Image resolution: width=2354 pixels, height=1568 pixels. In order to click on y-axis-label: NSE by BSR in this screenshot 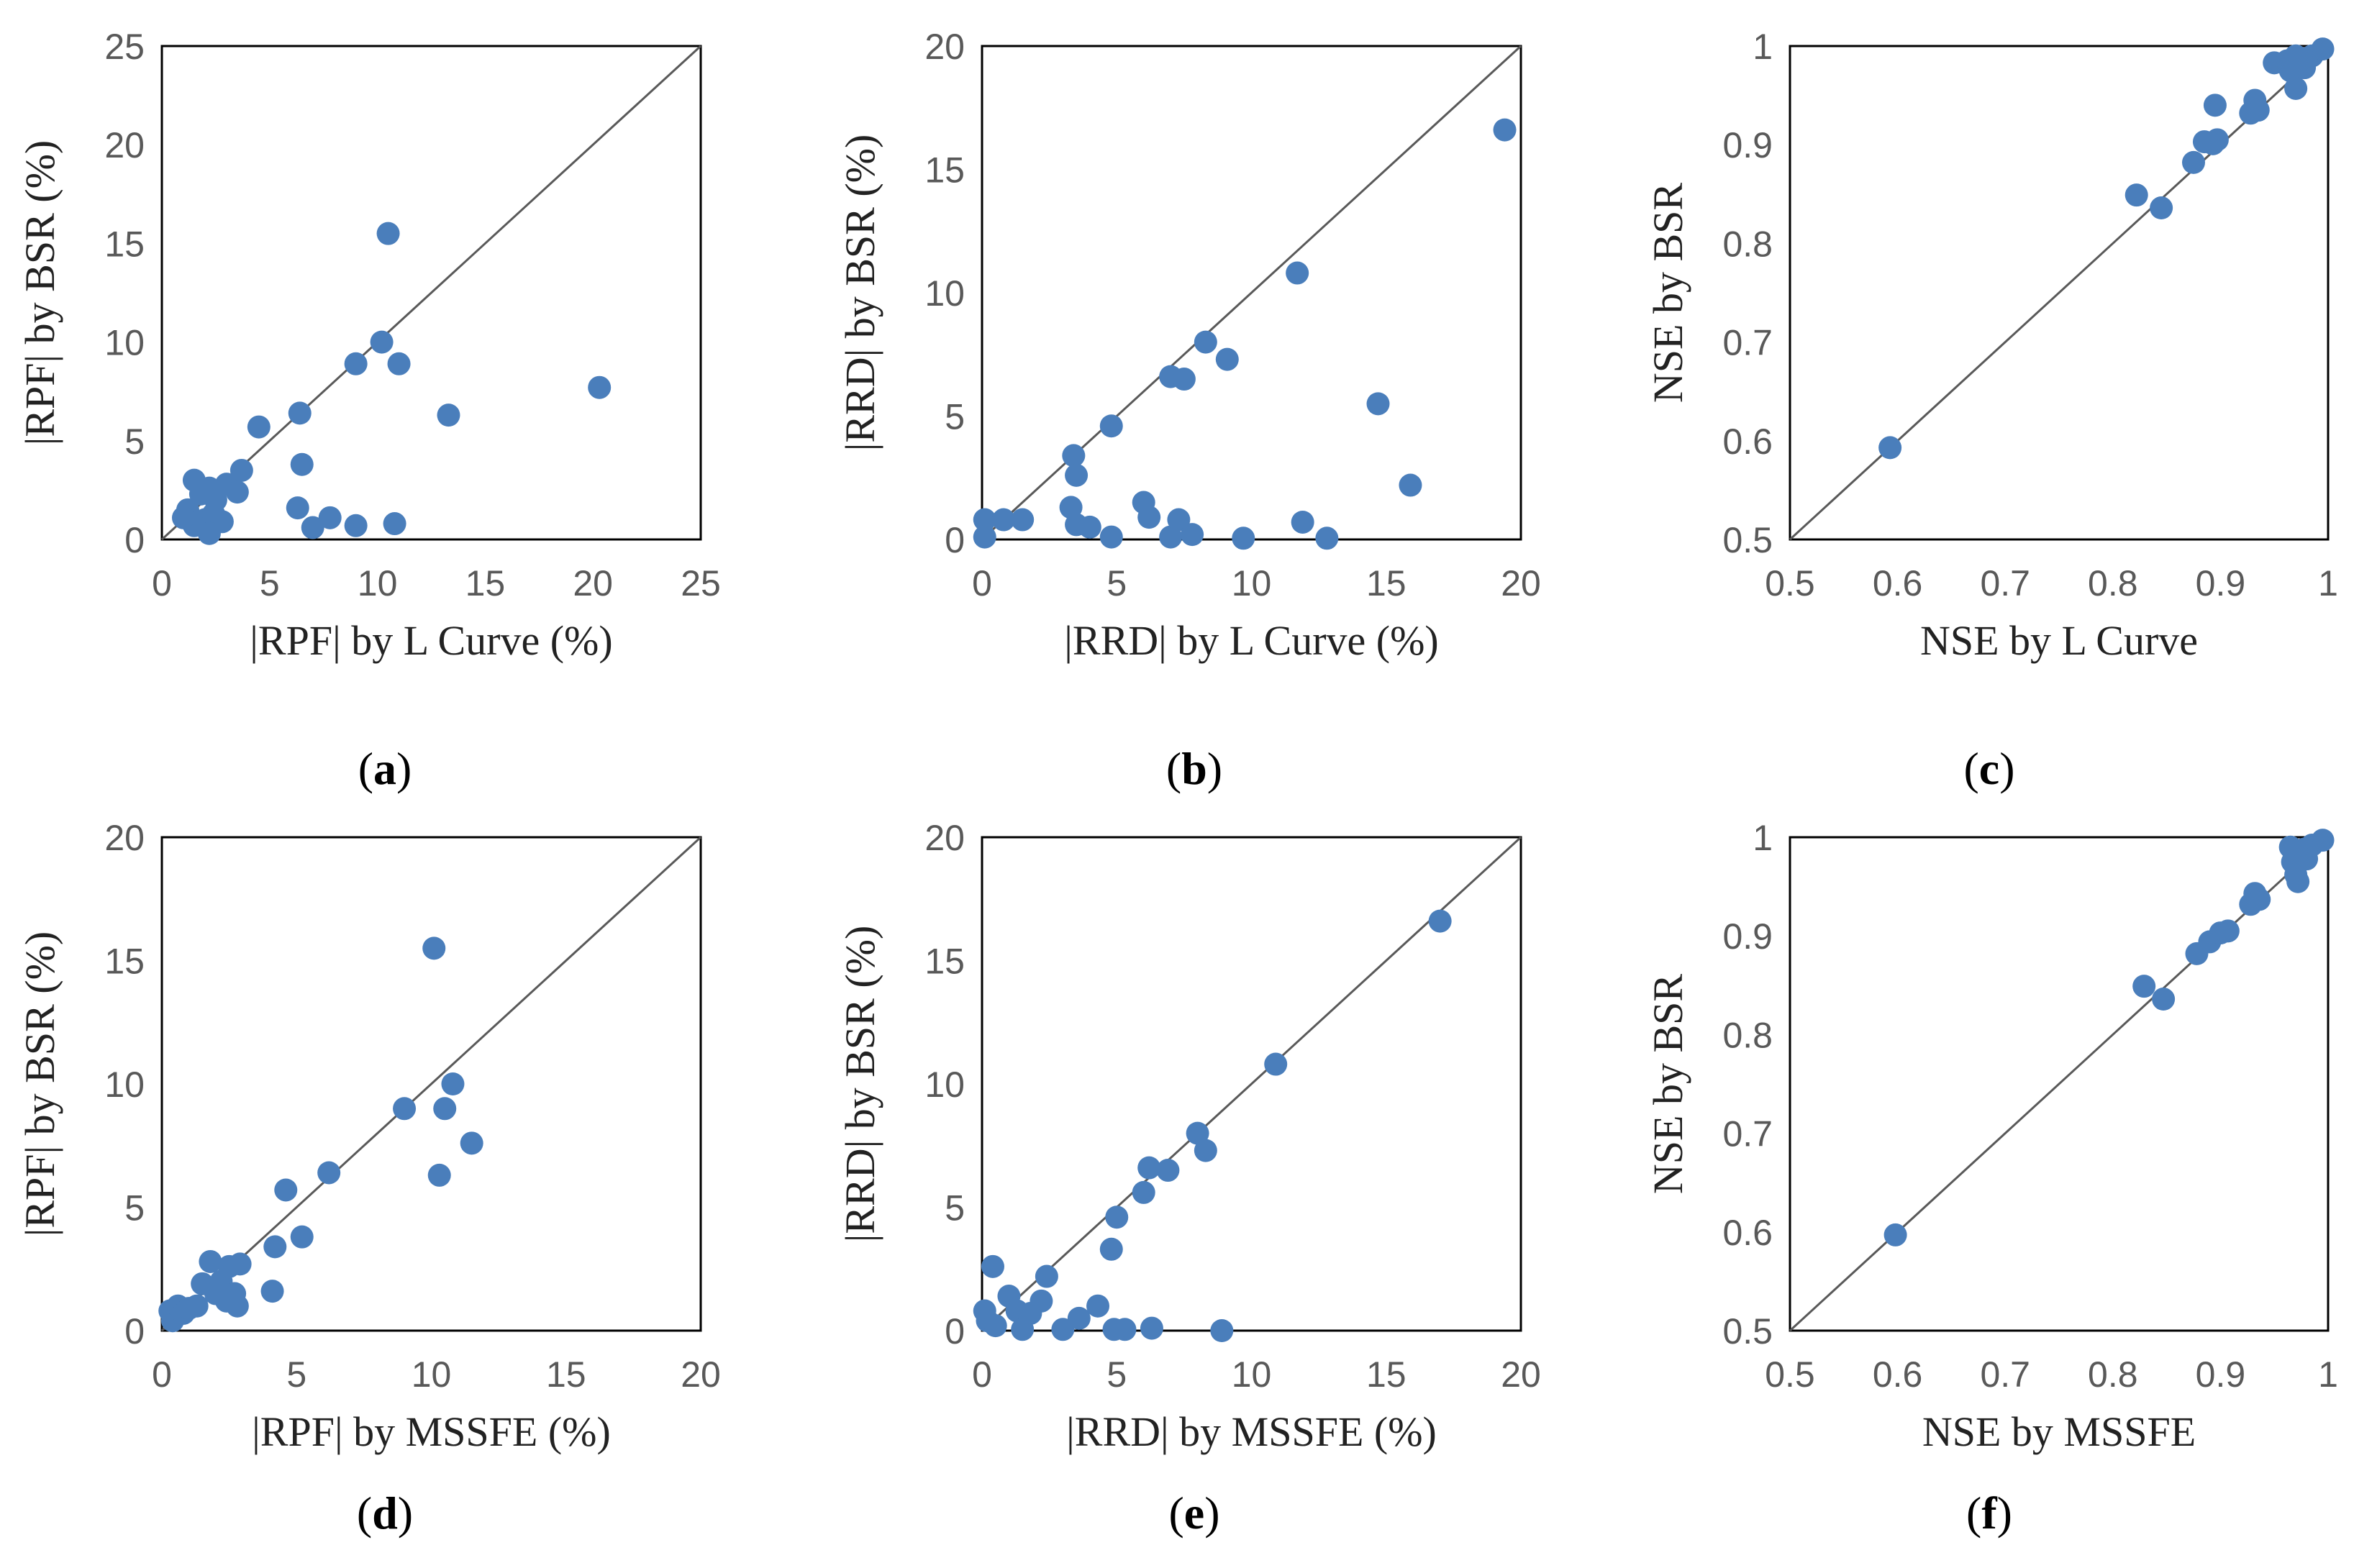, I will do `click(1668, 1085)`.